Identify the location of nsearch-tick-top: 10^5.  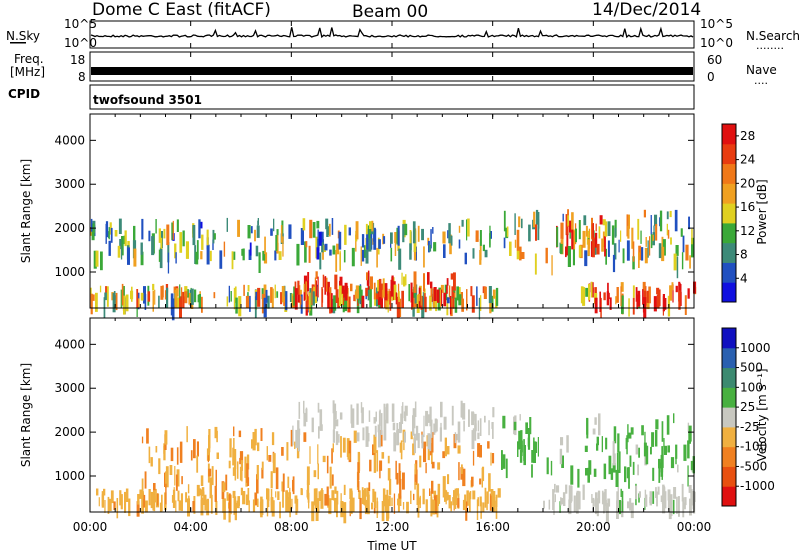
(716, 24).